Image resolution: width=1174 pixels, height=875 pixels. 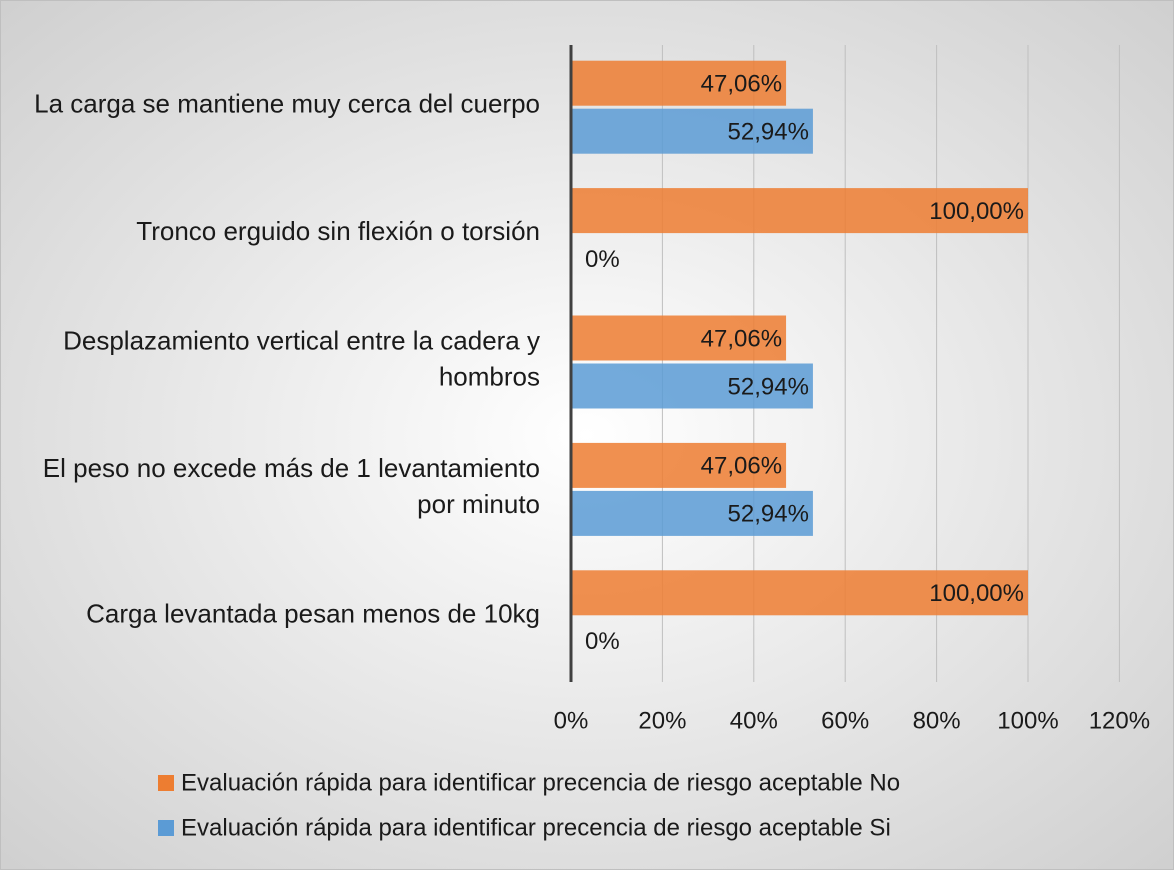 What do you see at coordinates (1119, 720) in the screenshot?
I see `x-tick-label: 120%` at bounding box center [1119, 720].